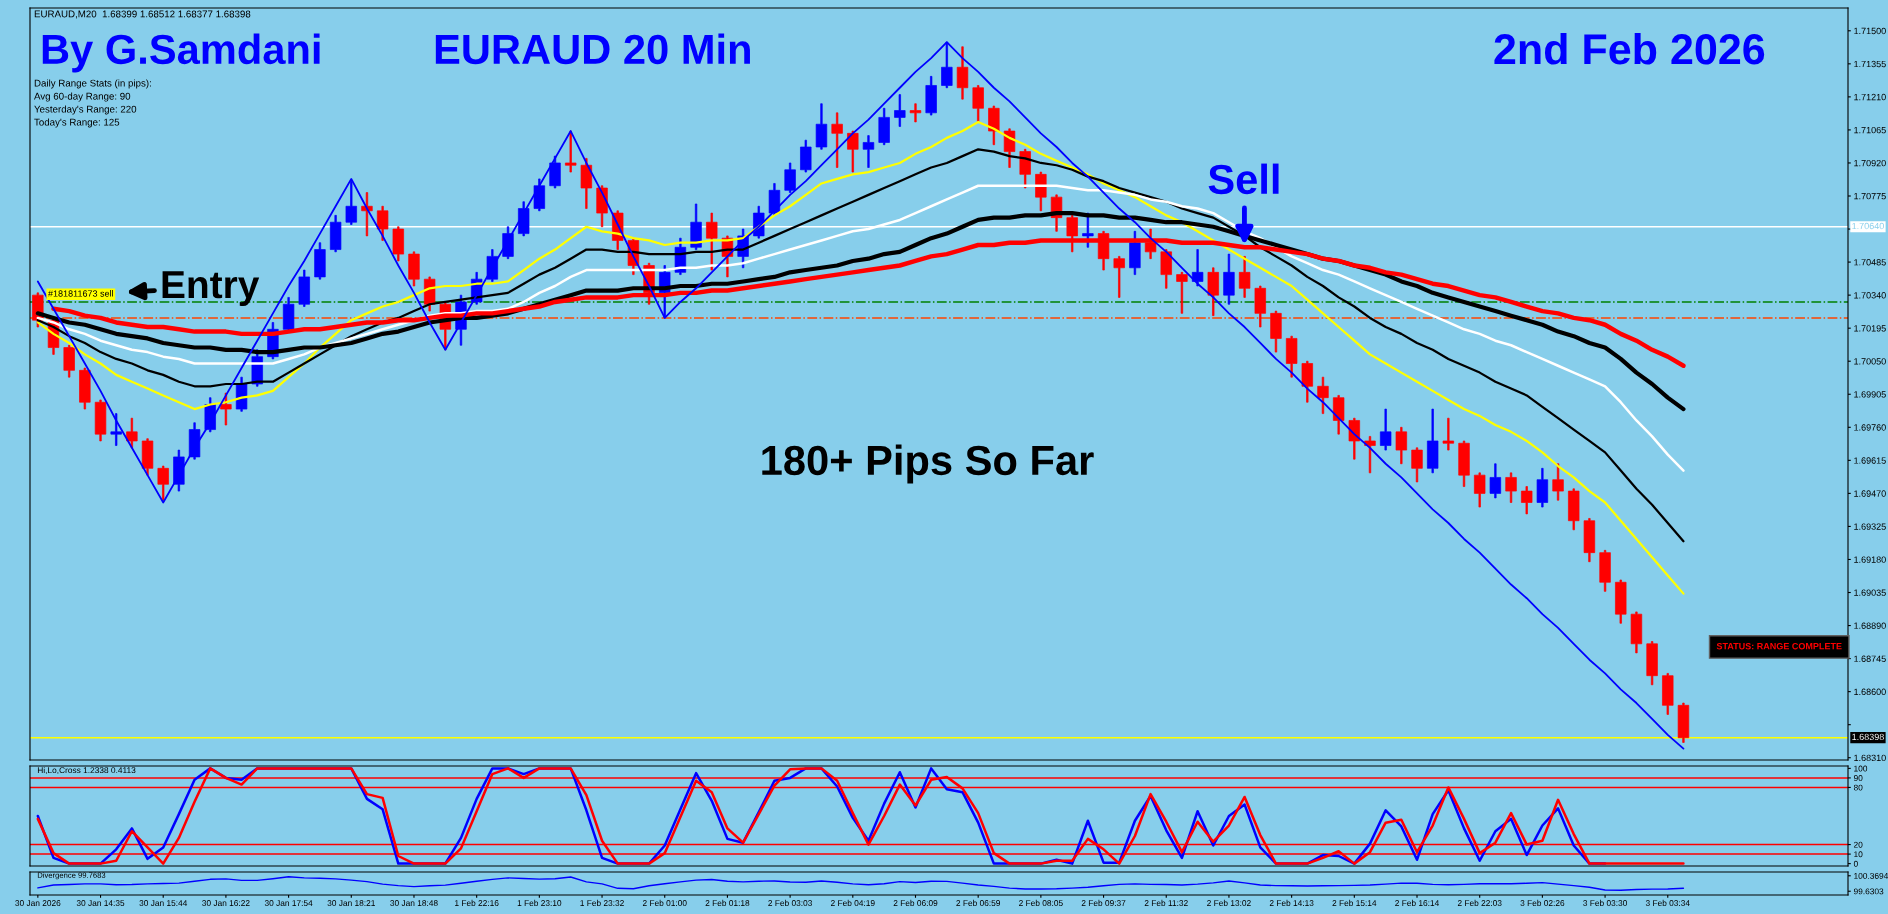  I want to click on y-tick-label: 1.68745, so click(1870, 658).